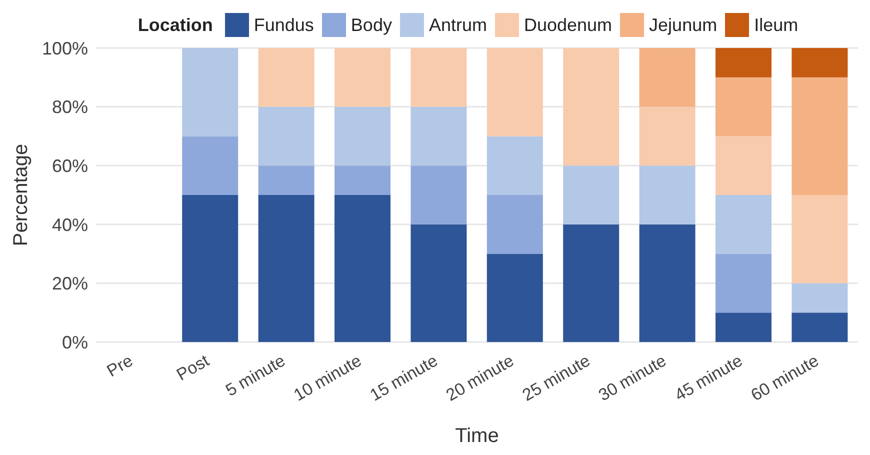 This screenshot has width=870, height=455. What do you see at coordinates (683, 25) in the screenshot?
I see `legend-label: Jejunum` at bounding box center [683, 25].